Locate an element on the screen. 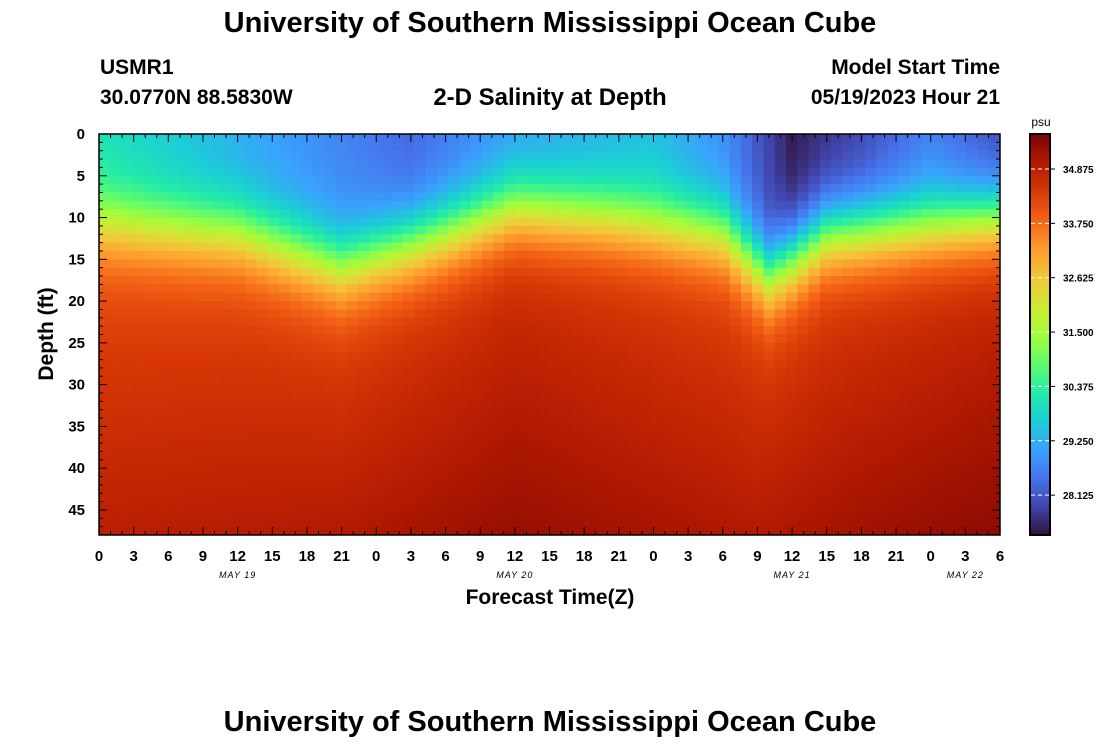 This screenshot has height=750, width=1100. x-tick-label: 21 is located at coordinates (341, 556).